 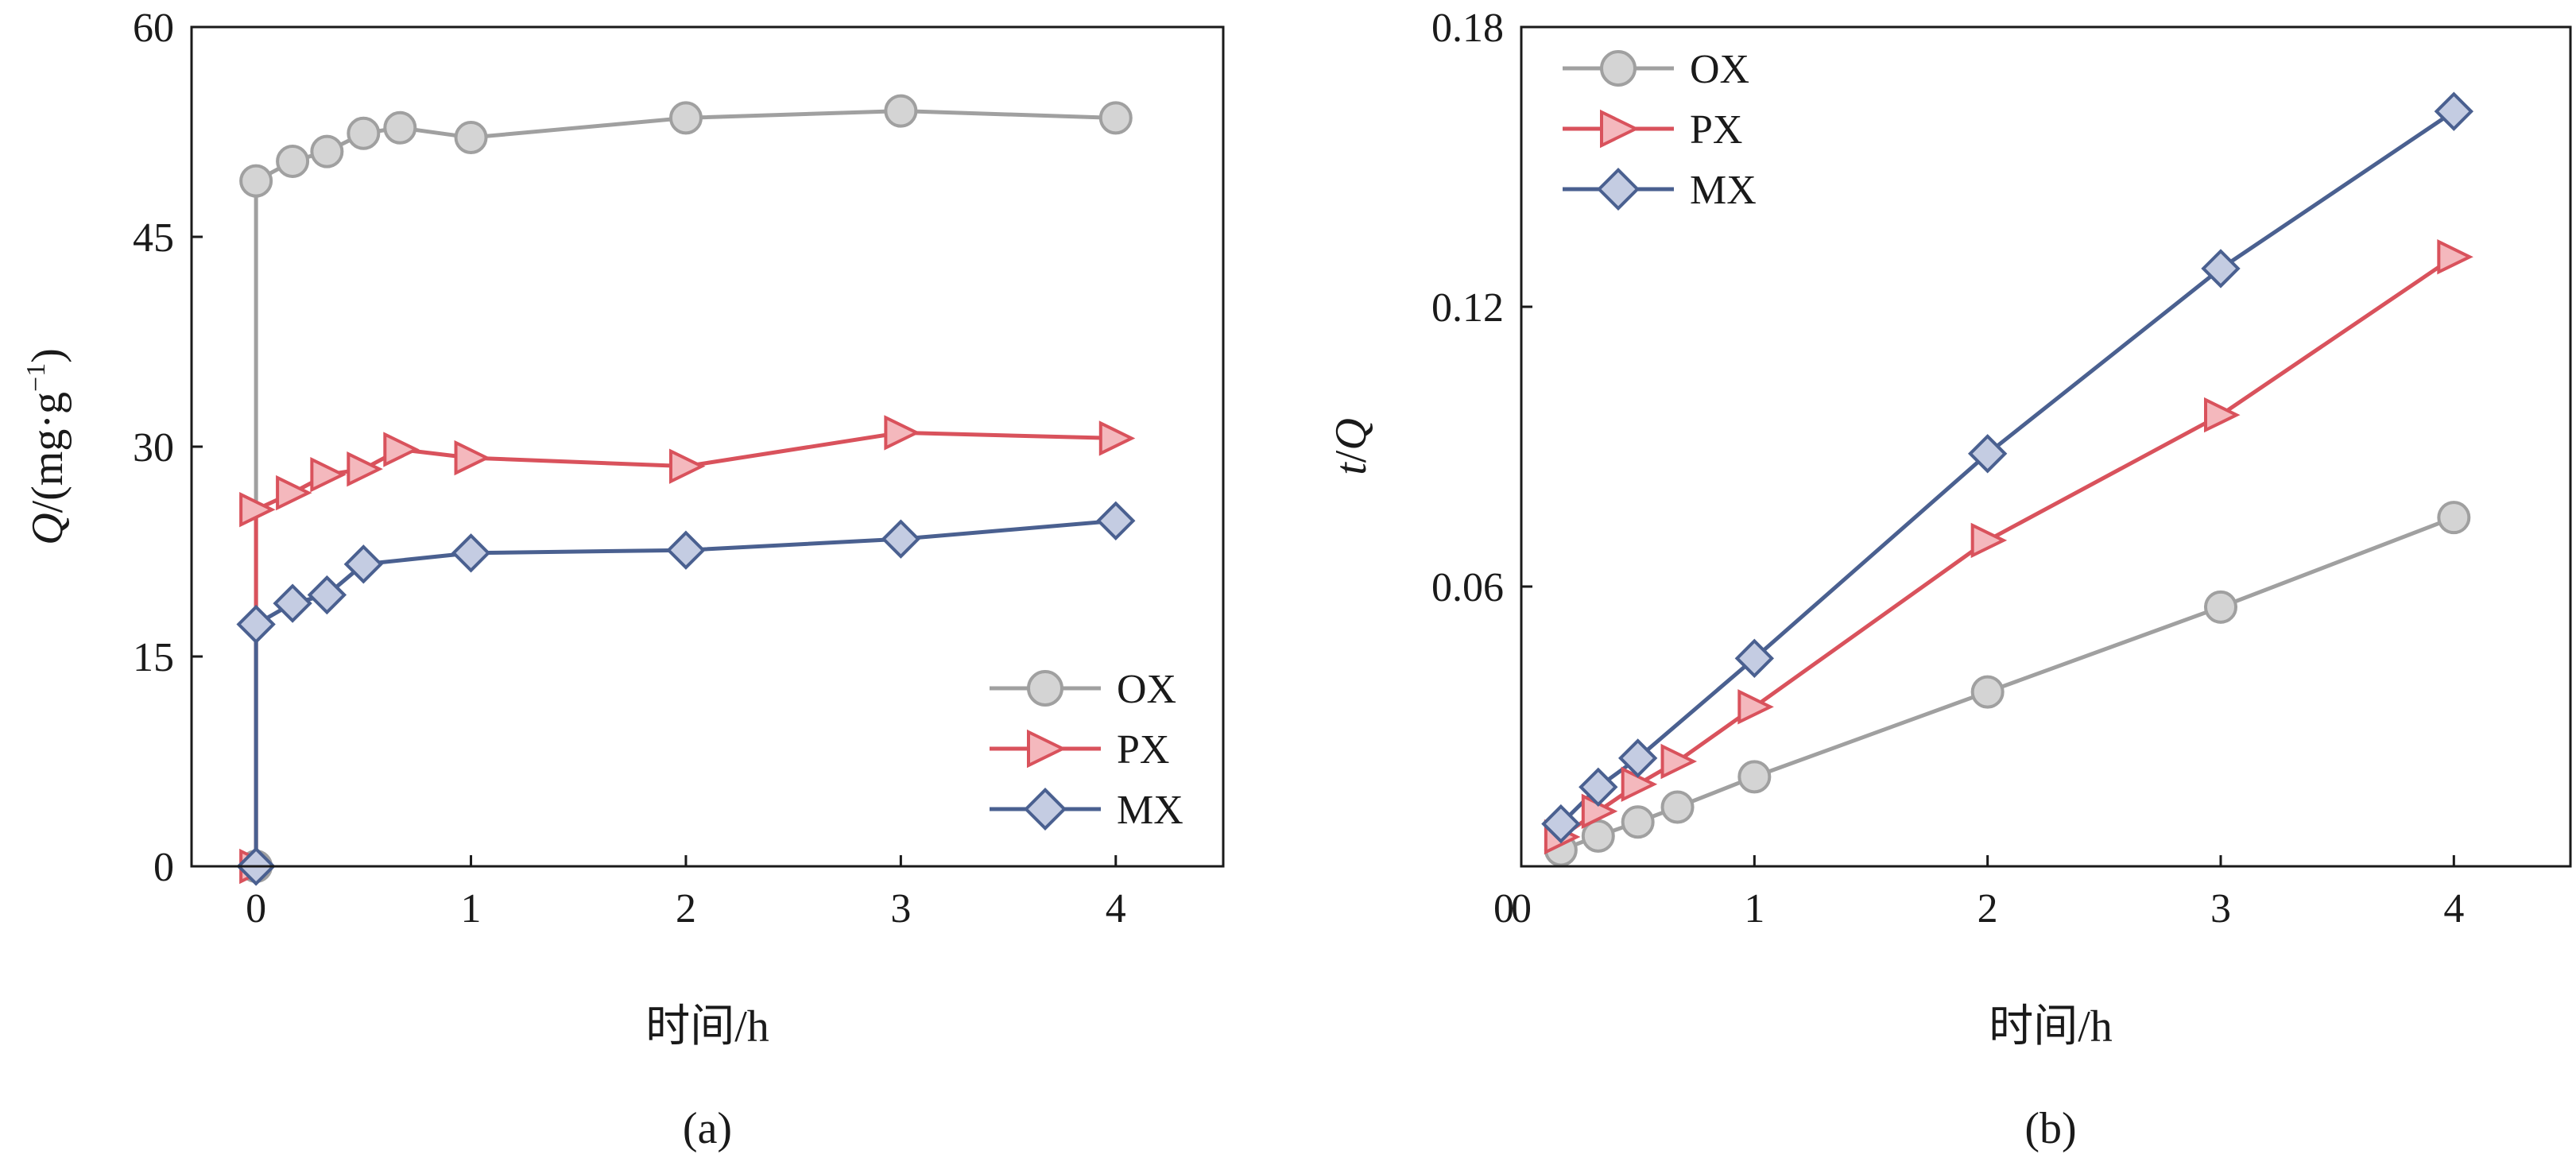 What do you see at coordinates (1521, 909) in the screenshot?
I see `panel-b-x-tick-label: 0` at bounding box center [1521, 909].